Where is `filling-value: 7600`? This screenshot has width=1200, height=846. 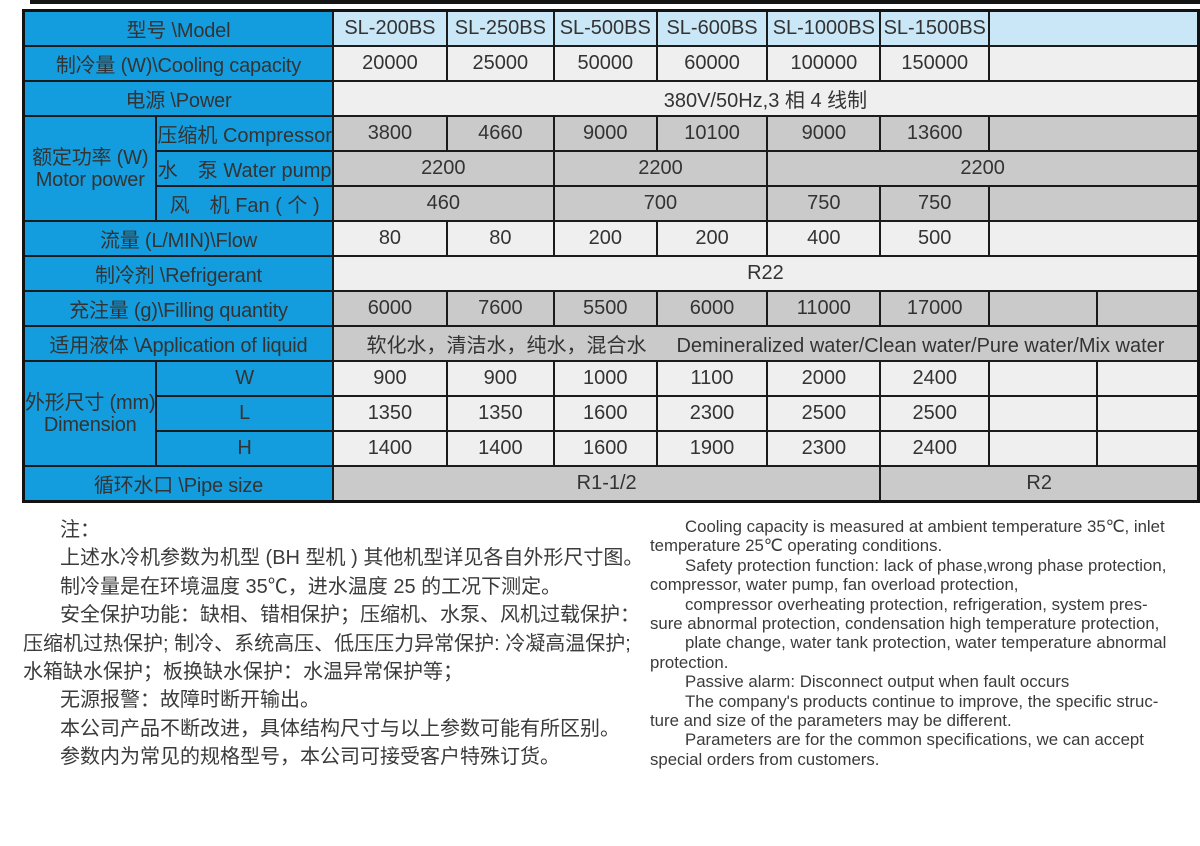 filling-value: 7600 is located at coordinates (500, 308).